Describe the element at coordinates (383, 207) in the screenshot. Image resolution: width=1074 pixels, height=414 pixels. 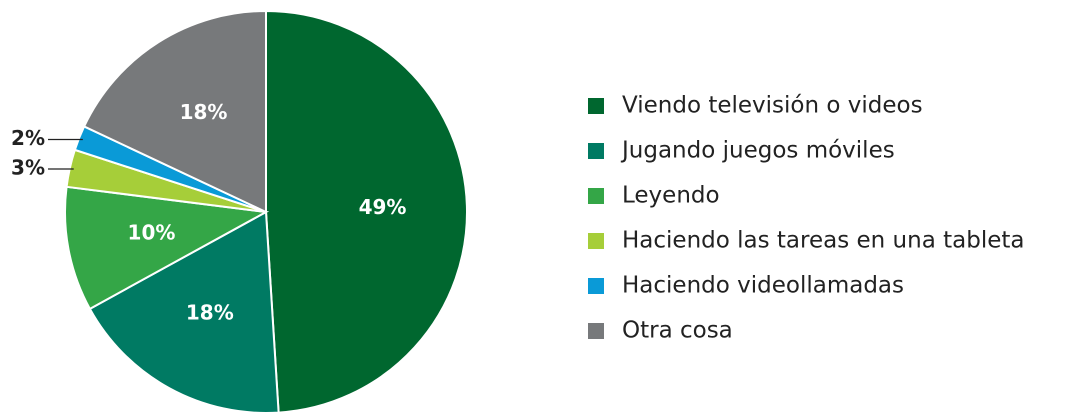
I see `data-label: 49%` at that location.